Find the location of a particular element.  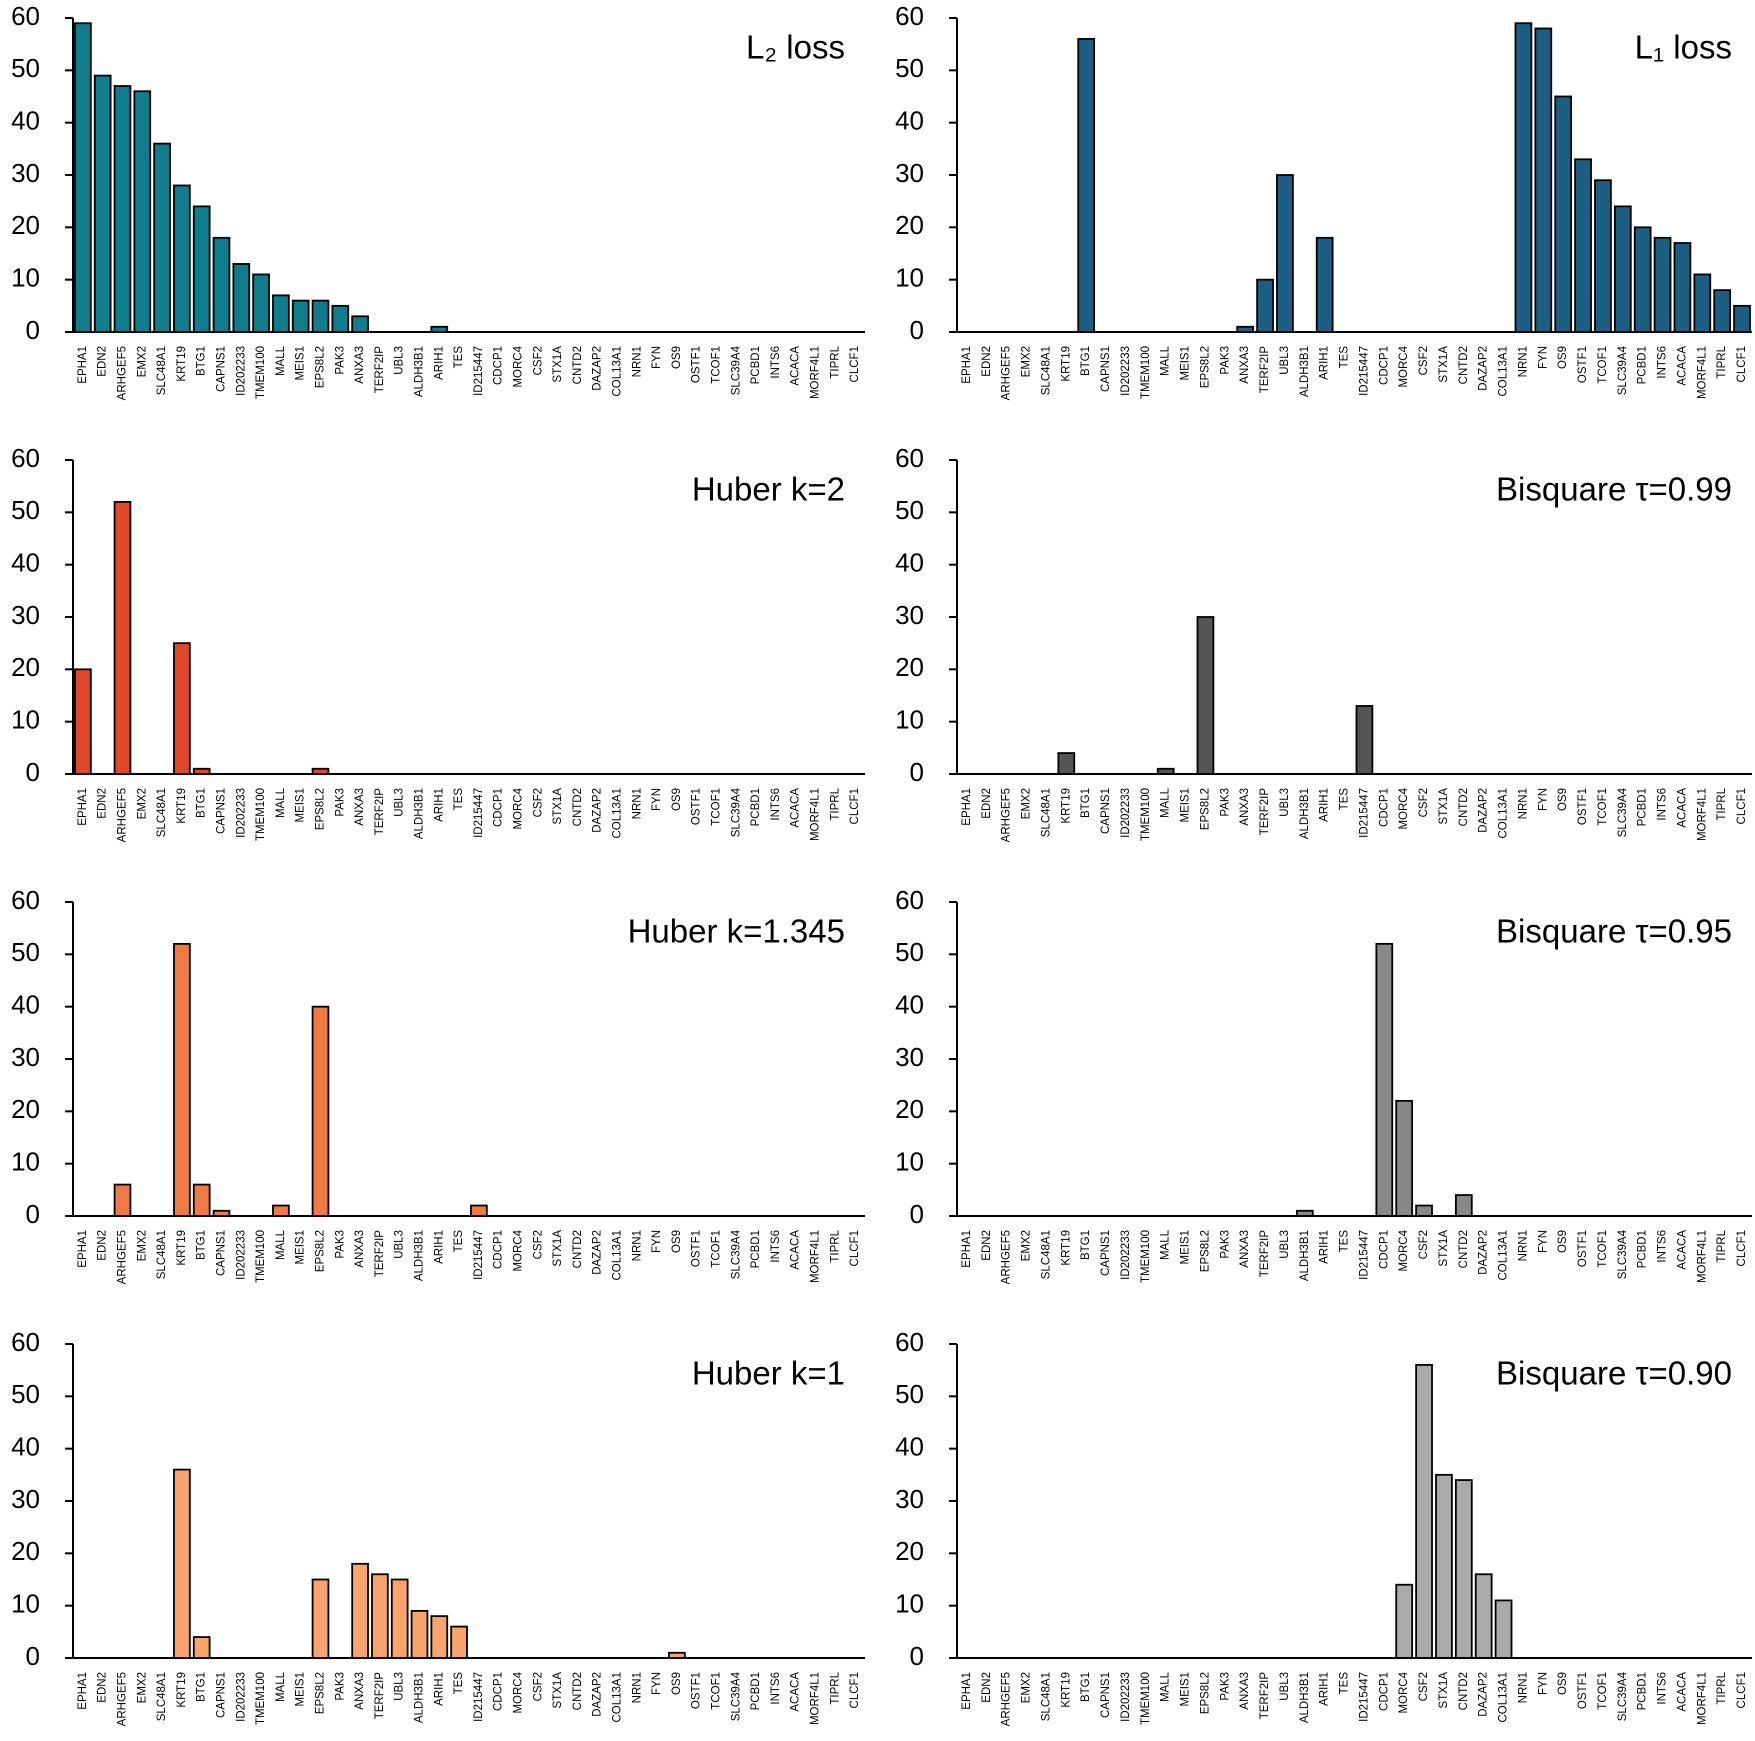

x-tick-label: CAPNS1 is located at coordinates (1106, 811).